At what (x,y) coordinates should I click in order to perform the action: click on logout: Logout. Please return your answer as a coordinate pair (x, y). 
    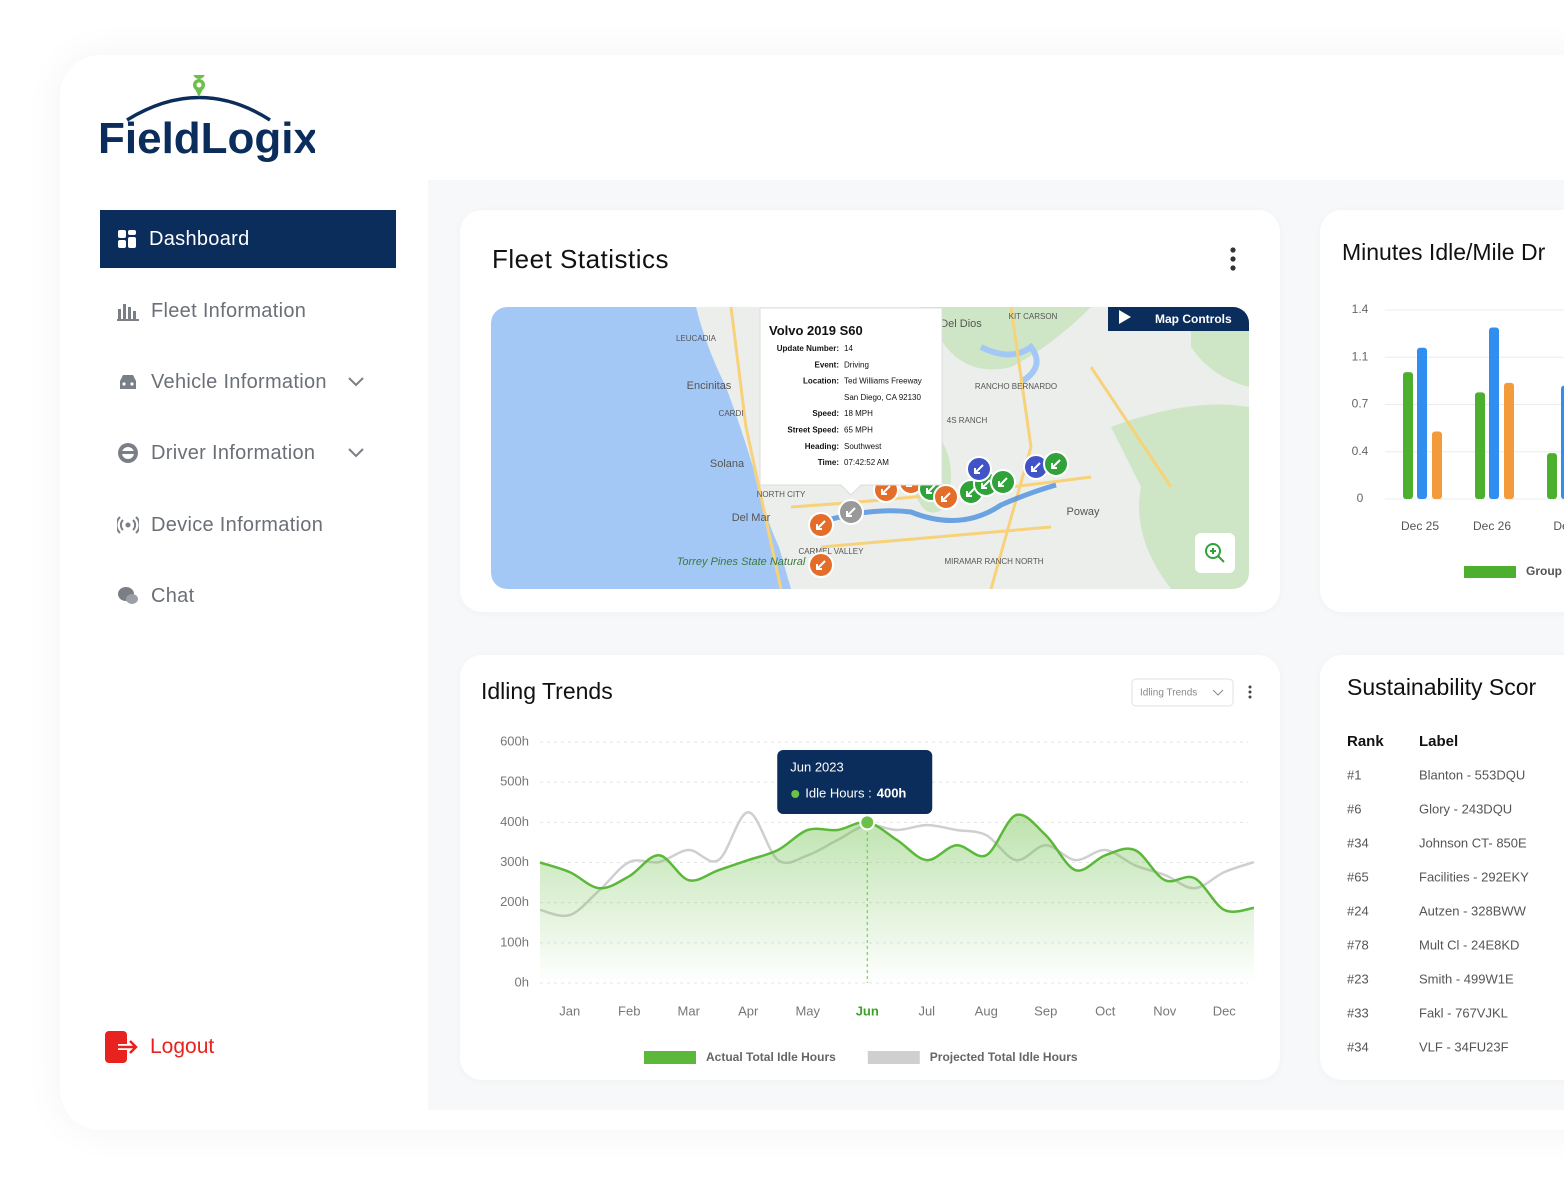
    Looking at the image, I should click on (159, 1047).